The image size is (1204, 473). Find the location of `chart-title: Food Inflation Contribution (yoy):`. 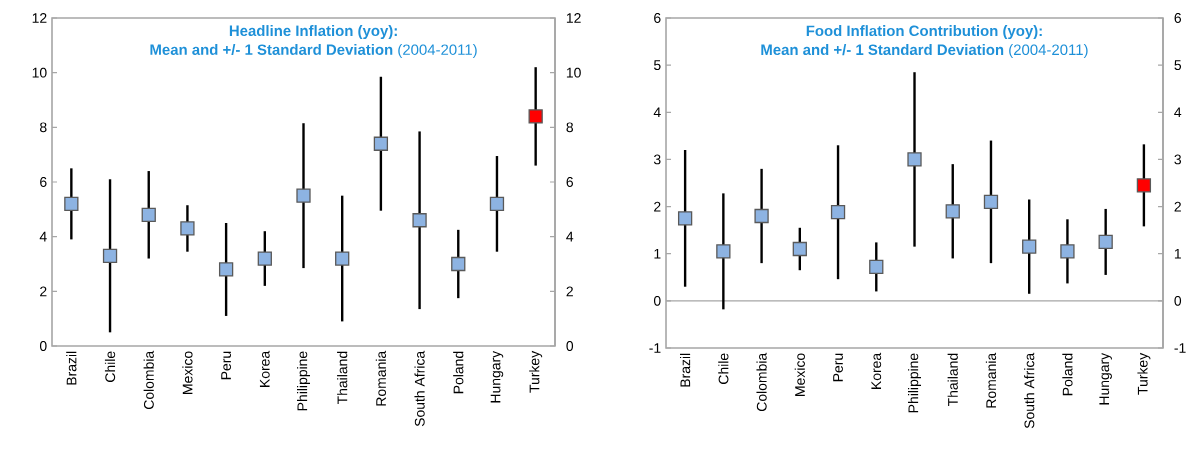

chart-title: Food Inflation Contribution (yoy): is located at coordinates (924, 32).